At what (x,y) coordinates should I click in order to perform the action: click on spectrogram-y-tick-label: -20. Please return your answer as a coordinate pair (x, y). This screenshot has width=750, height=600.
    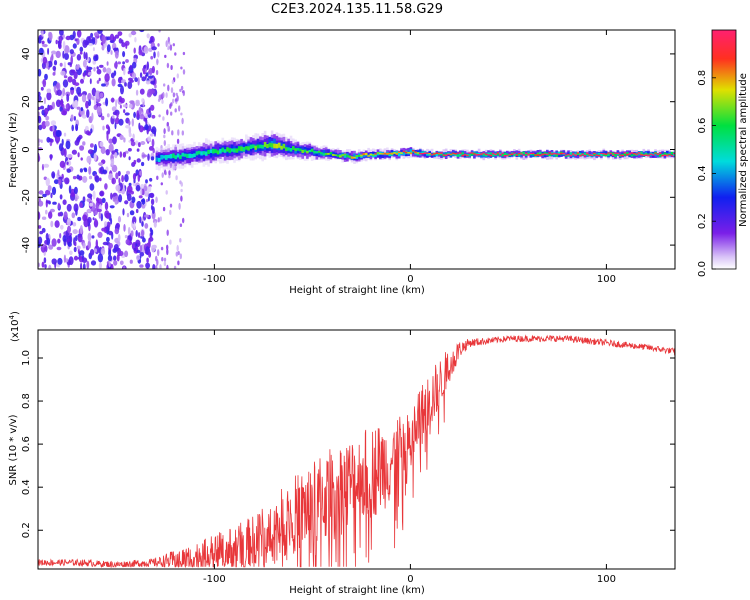
    Looking at the image, I should click on (26, 197).